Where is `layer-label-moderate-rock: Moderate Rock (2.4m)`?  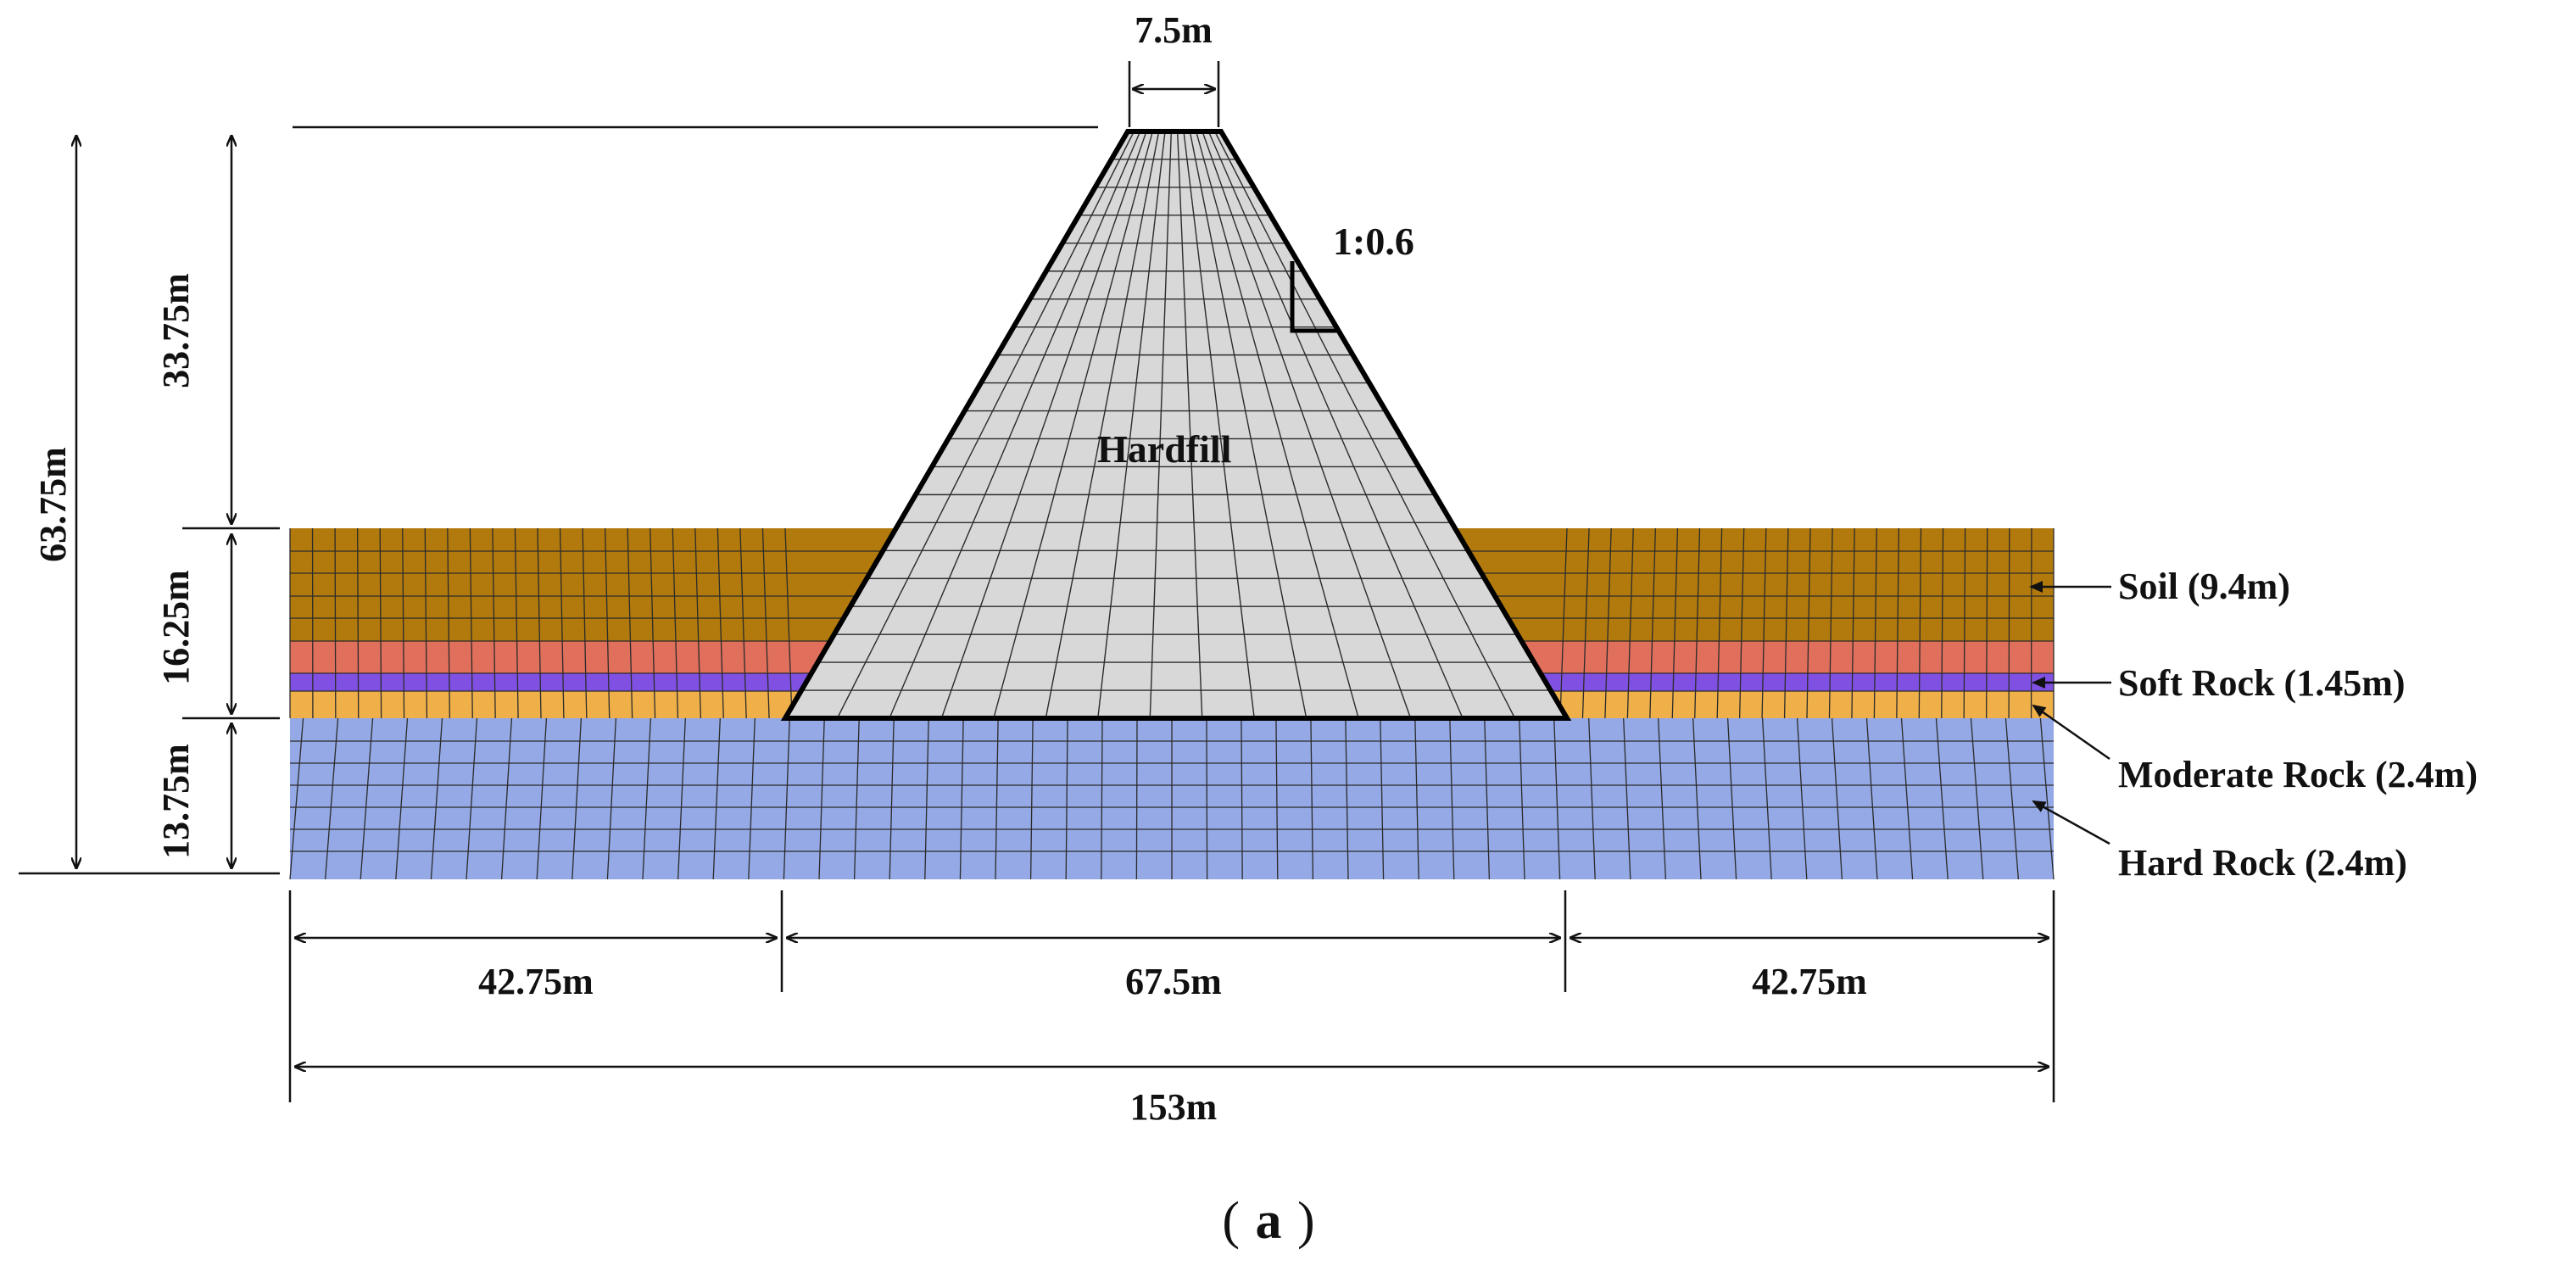 layer-label-moderate-rock: Moderate Rock (2.4m) is located at coordinates (2298, 774).